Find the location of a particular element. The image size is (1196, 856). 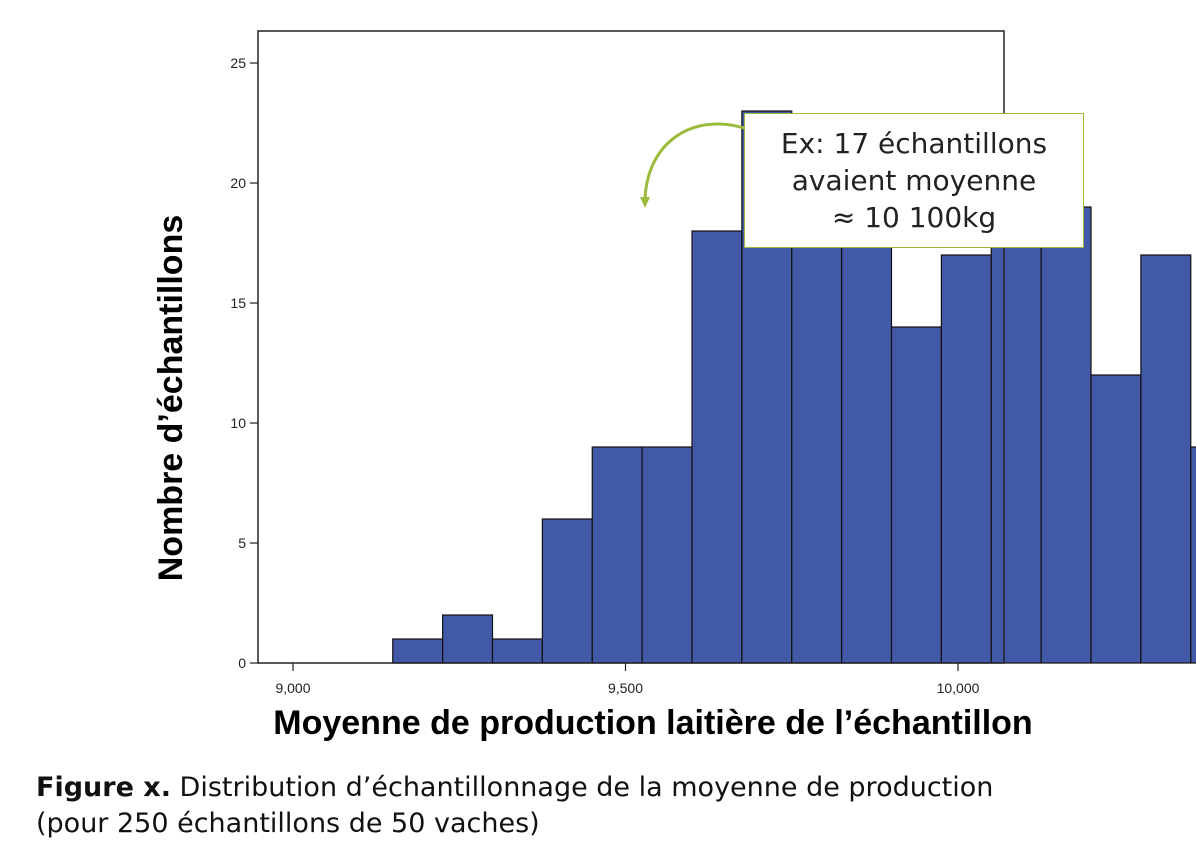

y-tick-label: 15 is located at coordinates (238, 303).